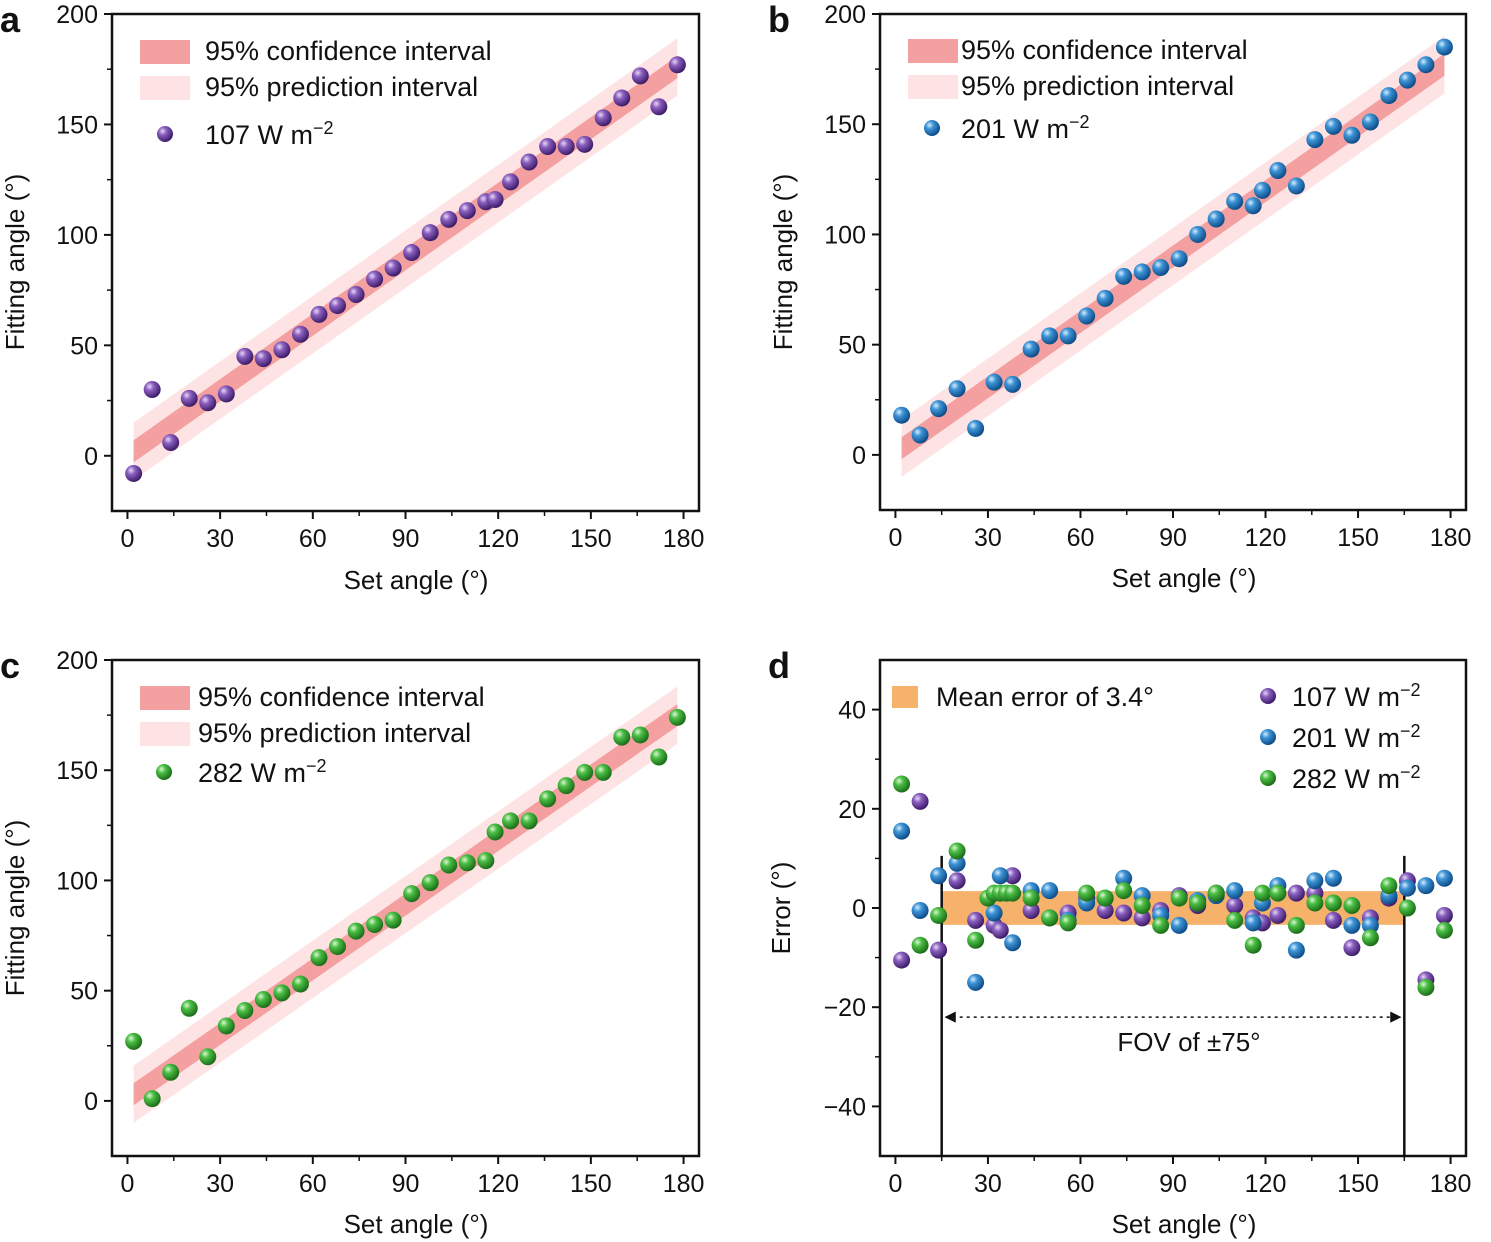 The width and height of the screenshot is (1491, 1242). What do you see at coordinates (845, 1107) in the screenshot?
I see `y-tick-label: −40` at bounding box center [845, 1107].